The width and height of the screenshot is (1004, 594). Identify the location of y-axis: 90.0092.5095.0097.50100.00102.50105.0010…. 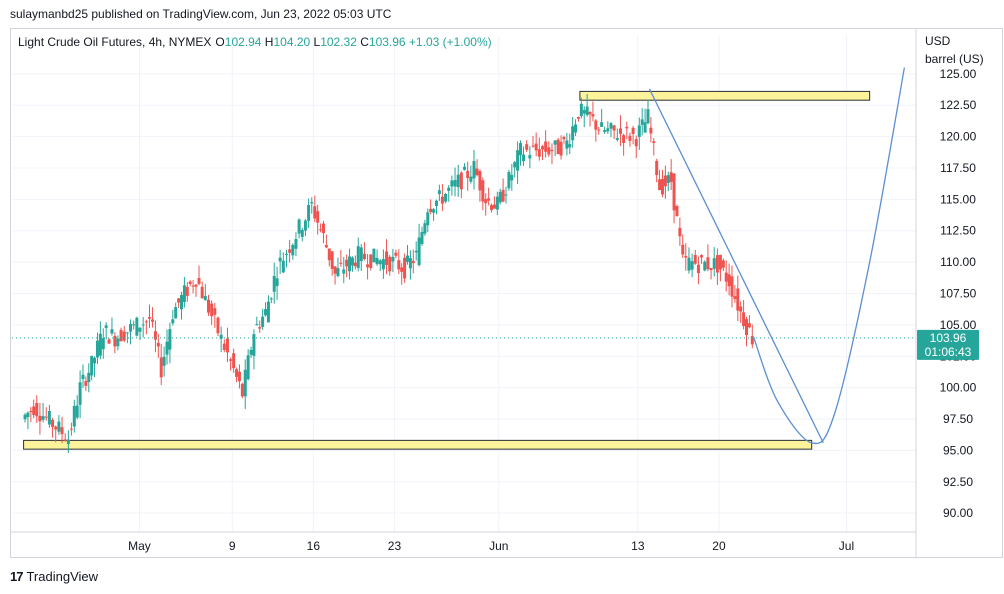
(946, 293).